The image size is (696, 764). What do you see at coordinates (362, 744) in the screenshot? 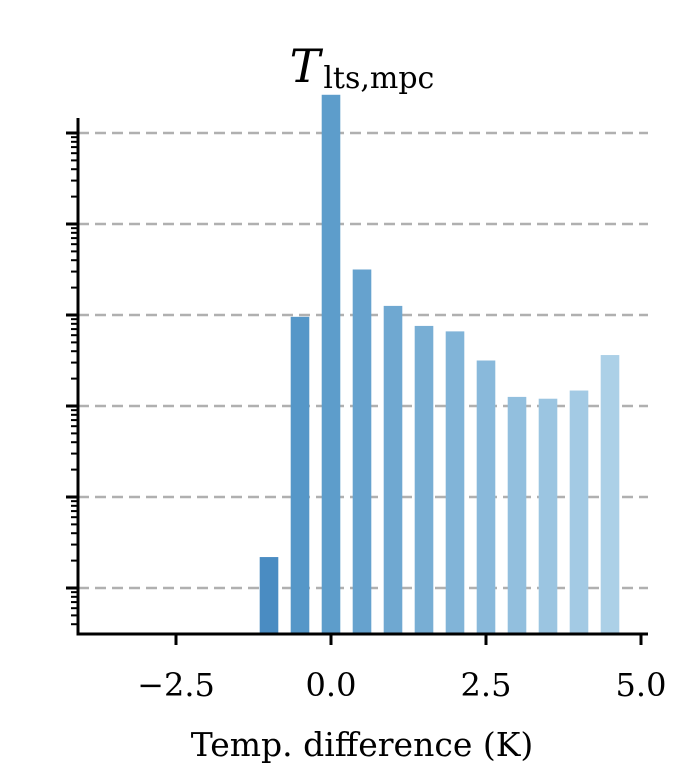
I see `x-axis-label: Temp. difference (K)` at bounding box center [362, 744].